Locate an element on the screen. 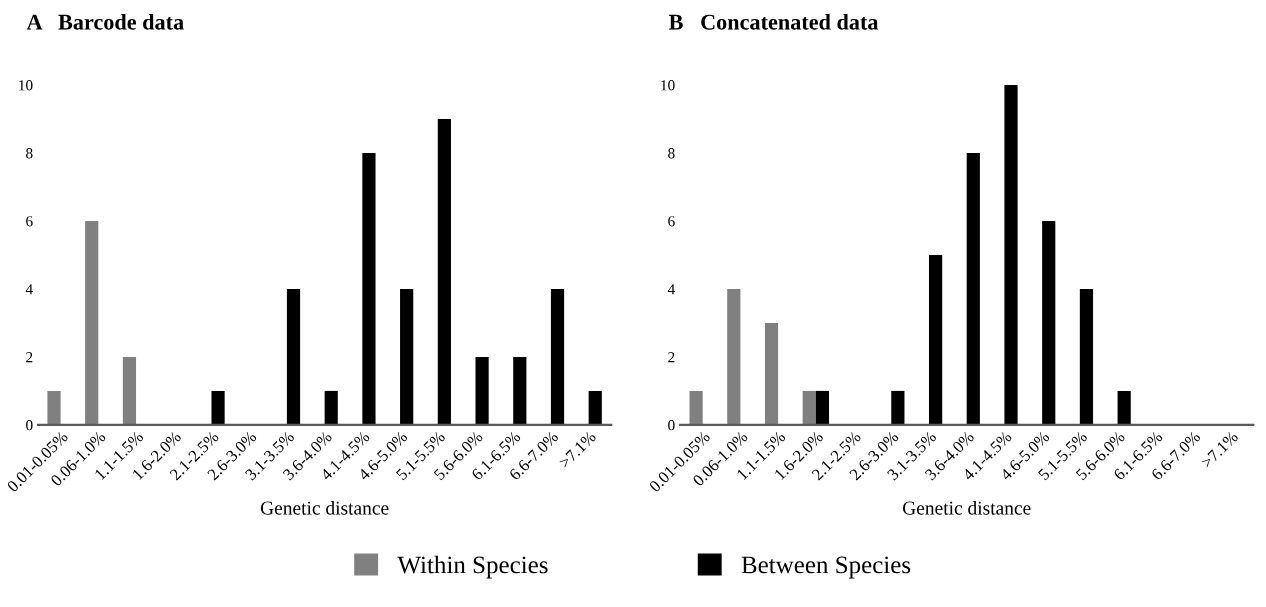 The height and width of the screenshot is (607, 1266). legend-label: Within Species is located at coordinates (472, 567).